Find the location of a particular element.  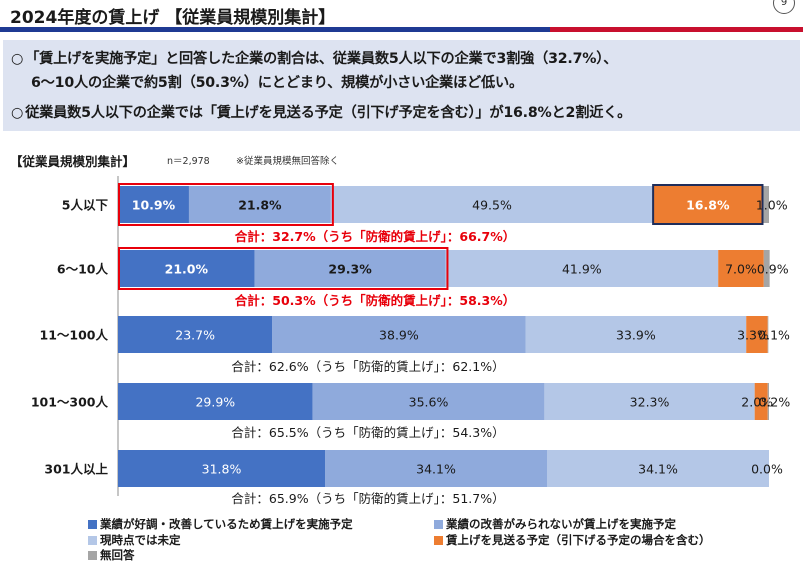

data-label-3-4: 0.2% is located at coordinates (774, 402).